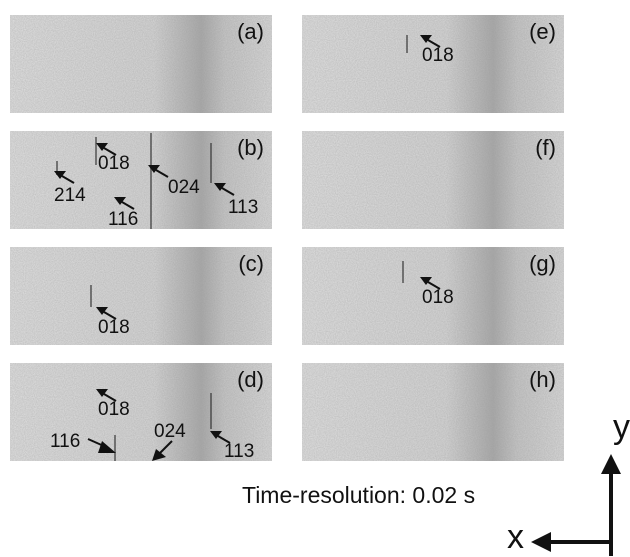  I want to click on panel-c: (c) 018, so click(141, 296).